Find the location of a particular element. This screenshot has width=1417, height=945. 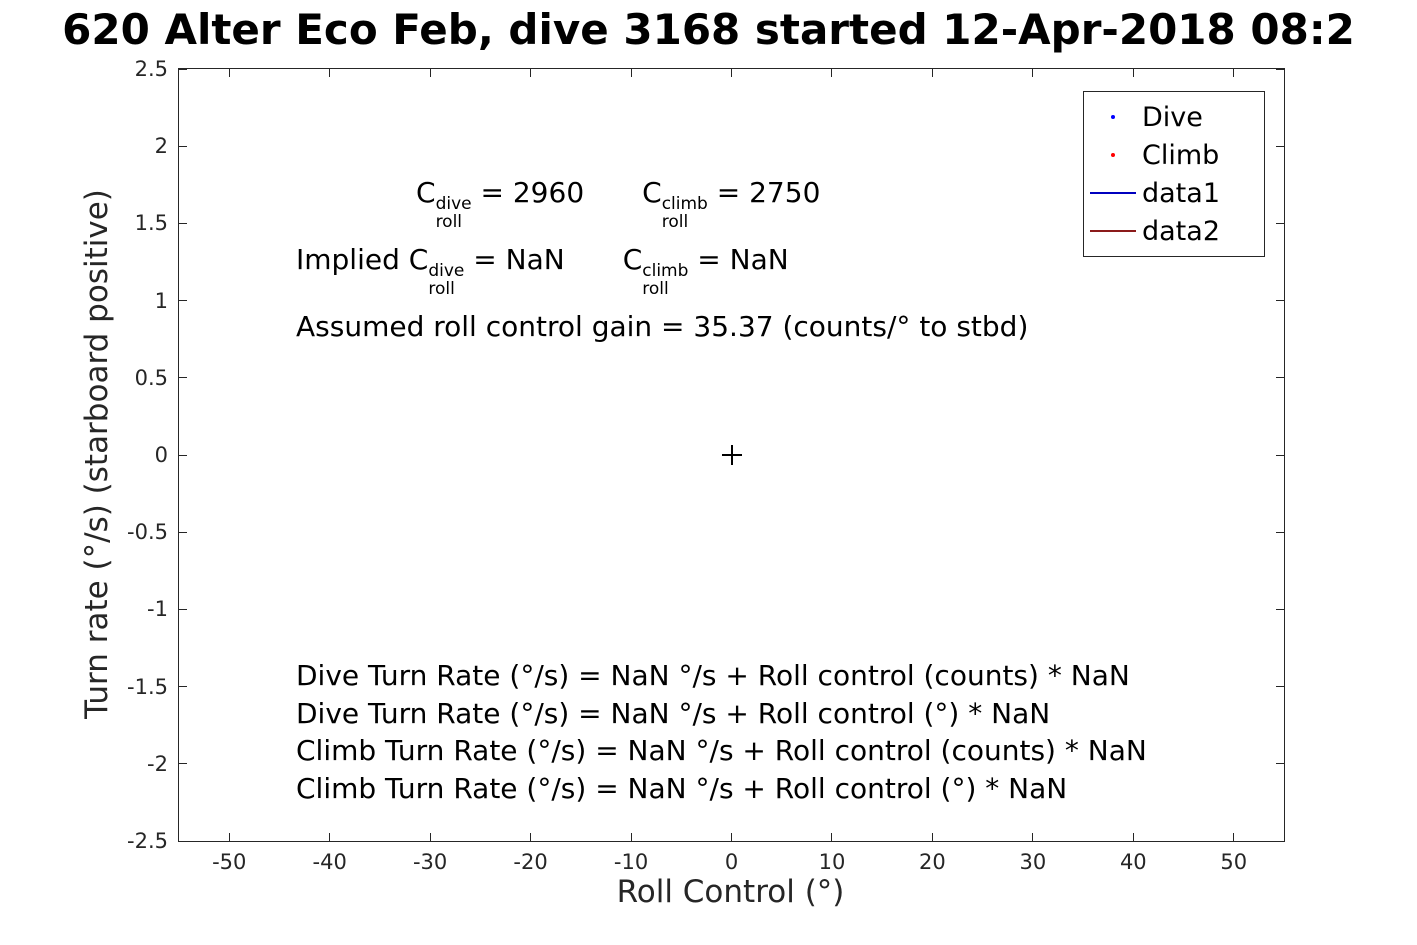

x-tick-label: -40 is located at coordinates (329, 862).